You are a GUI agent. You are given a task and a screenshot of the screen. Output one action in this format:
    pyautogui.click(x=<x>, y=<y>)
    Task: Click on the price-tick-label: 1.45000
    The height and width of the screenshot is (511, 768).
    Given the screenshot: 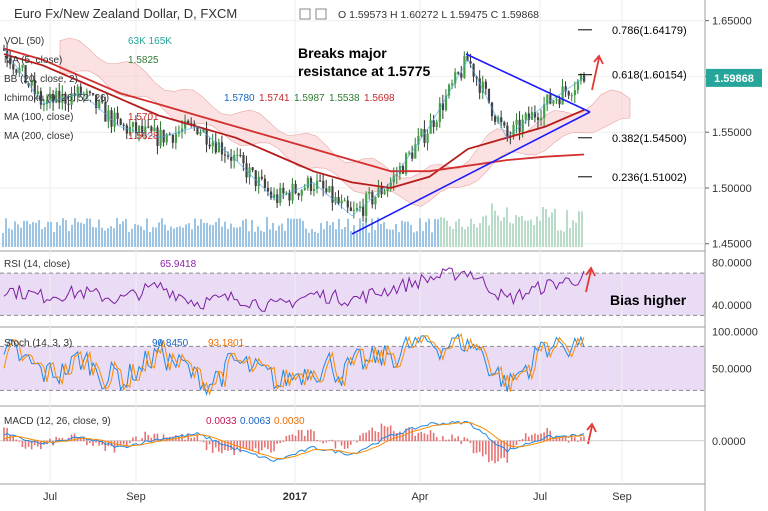 What is the action you would take?
    pyautogui.click(x=732, y=245)
    